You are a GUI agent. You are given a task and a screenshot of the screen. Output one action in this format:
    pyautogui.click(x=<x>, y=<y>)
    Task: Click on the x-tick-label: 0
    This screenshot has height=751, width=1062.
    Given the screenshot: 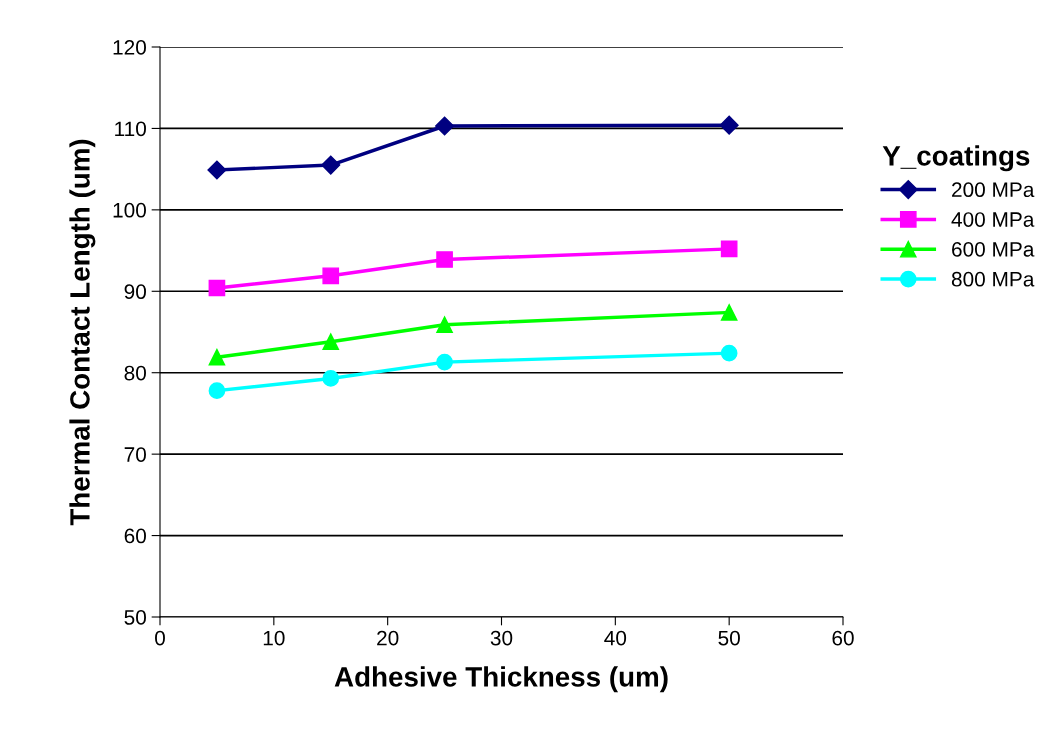 What is the action you would take?
    pyautogui.click(x=160, y=638)
    